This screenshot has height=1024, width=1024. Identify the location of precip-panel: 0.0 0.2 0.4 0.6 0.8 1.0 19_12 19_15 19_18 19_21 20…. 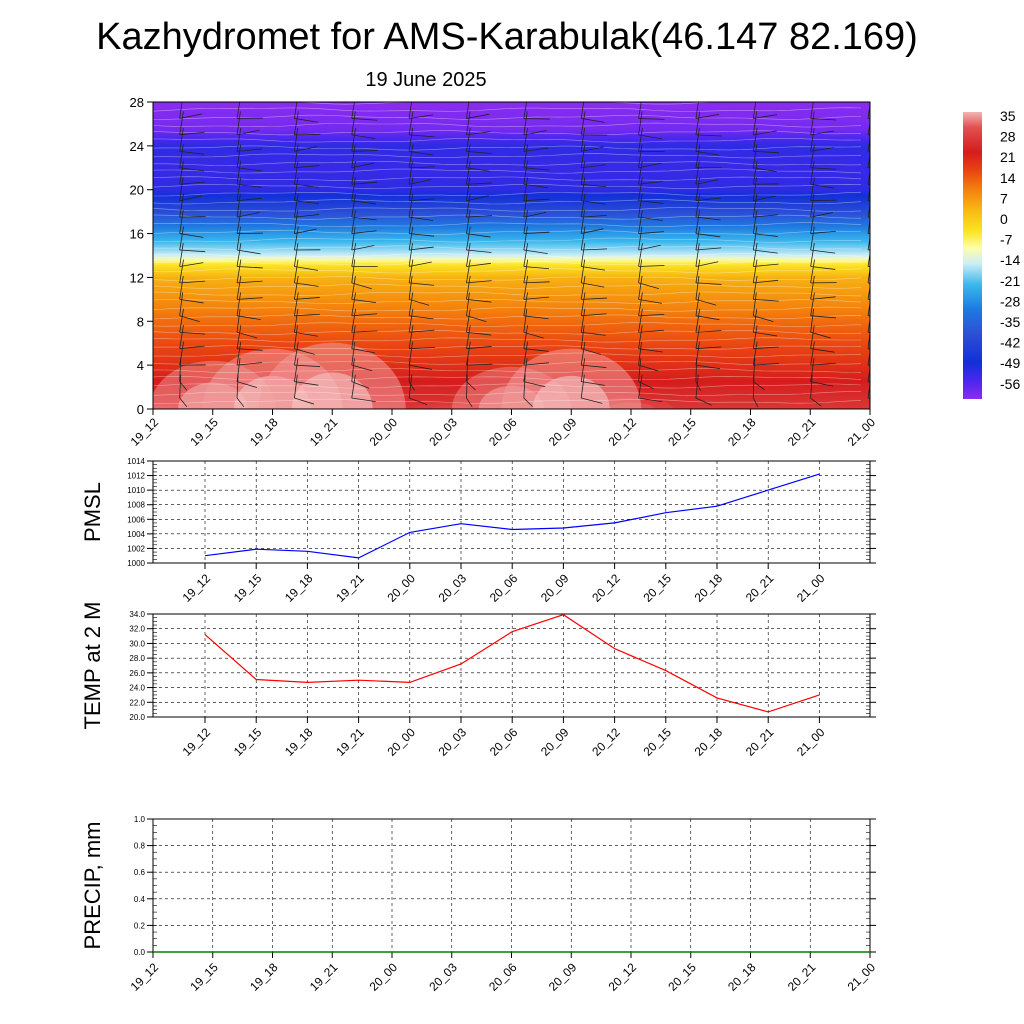
(479, 904).